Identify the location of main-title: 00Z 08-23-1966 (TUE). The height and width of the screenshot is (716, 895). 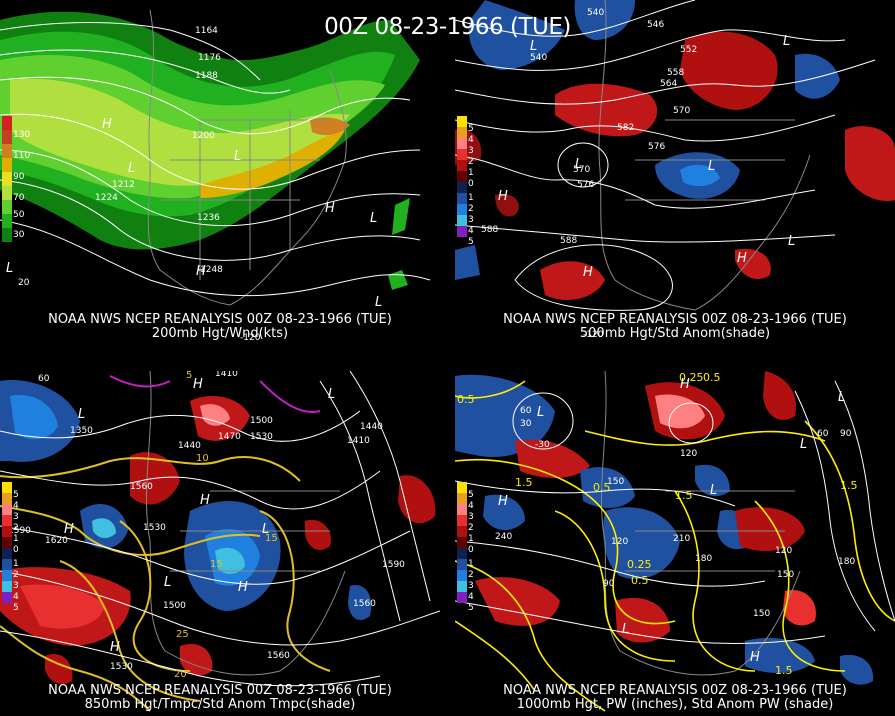
(447, 27).